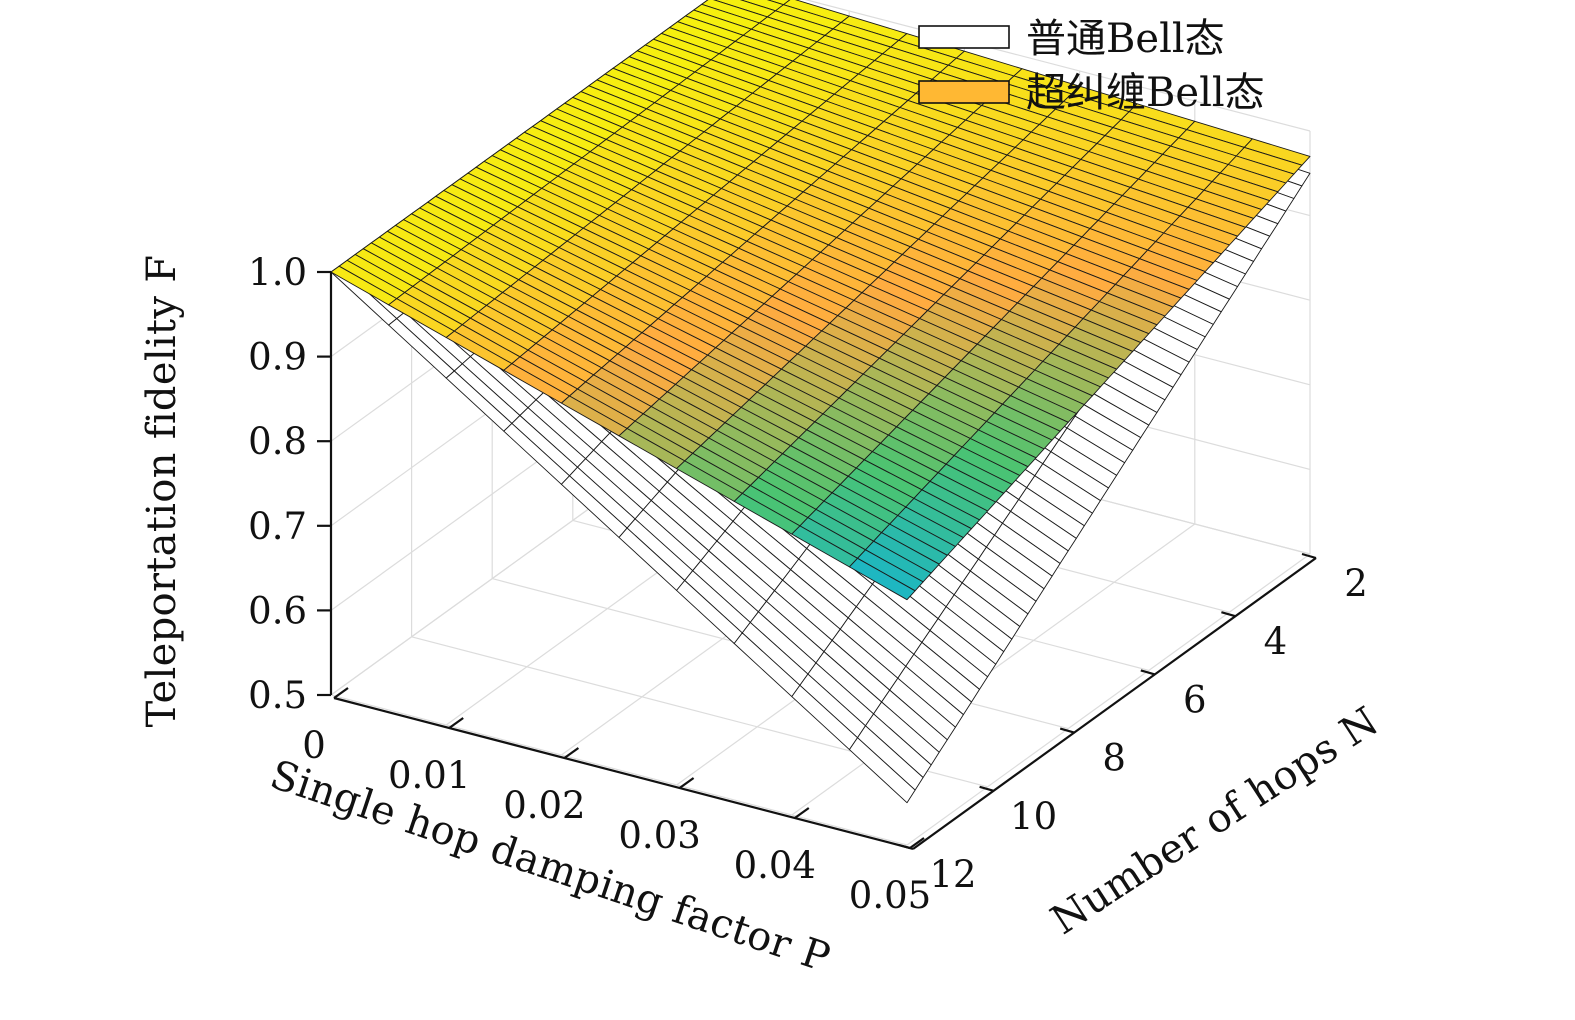  I want to click on y-axis-title: Number of hops N, so click(1215, 820).